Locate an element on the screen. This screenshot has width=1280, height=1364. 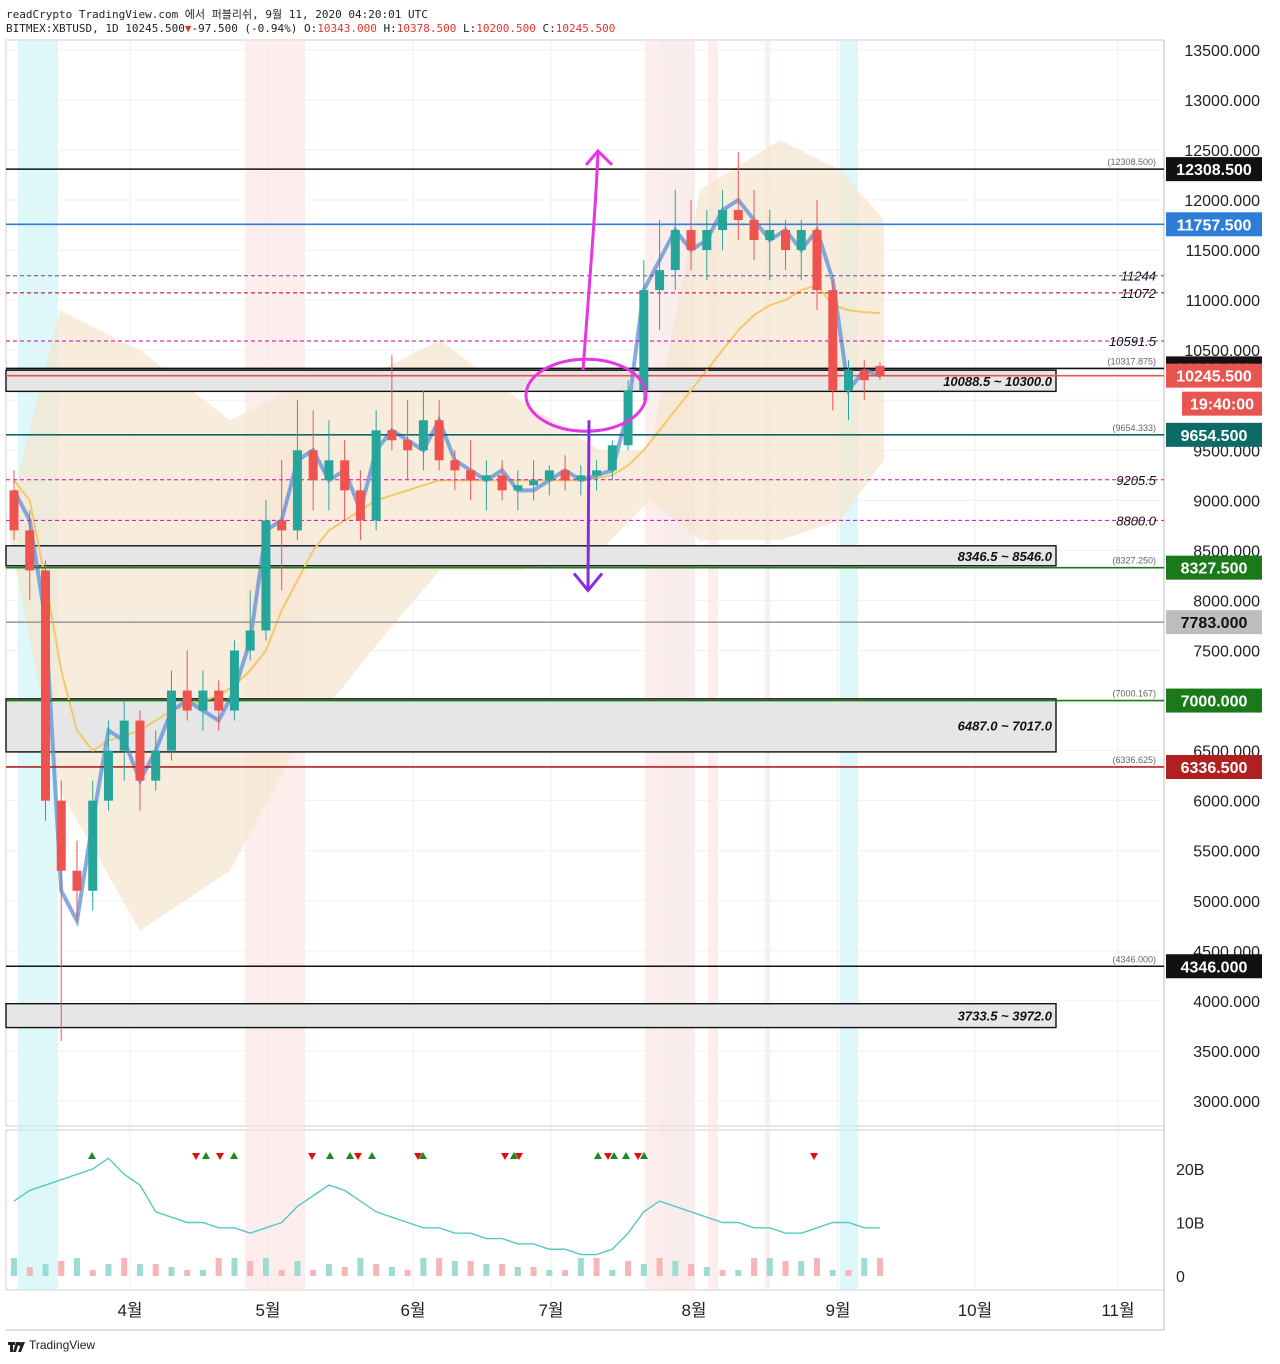
annotation-arrowhead-down is located at coordinates (588, 582).